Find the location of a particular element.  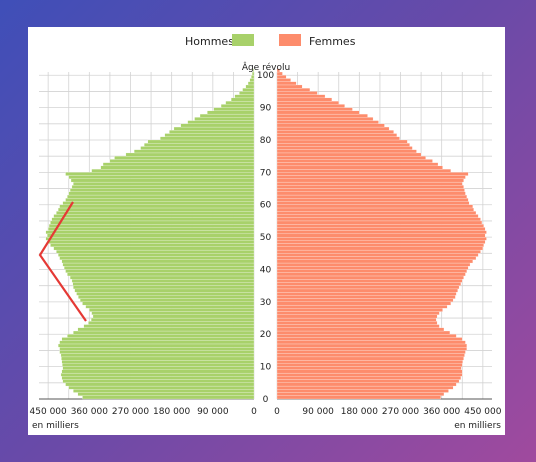

y-tick-label: 70 is located at coordinates (266, 173).